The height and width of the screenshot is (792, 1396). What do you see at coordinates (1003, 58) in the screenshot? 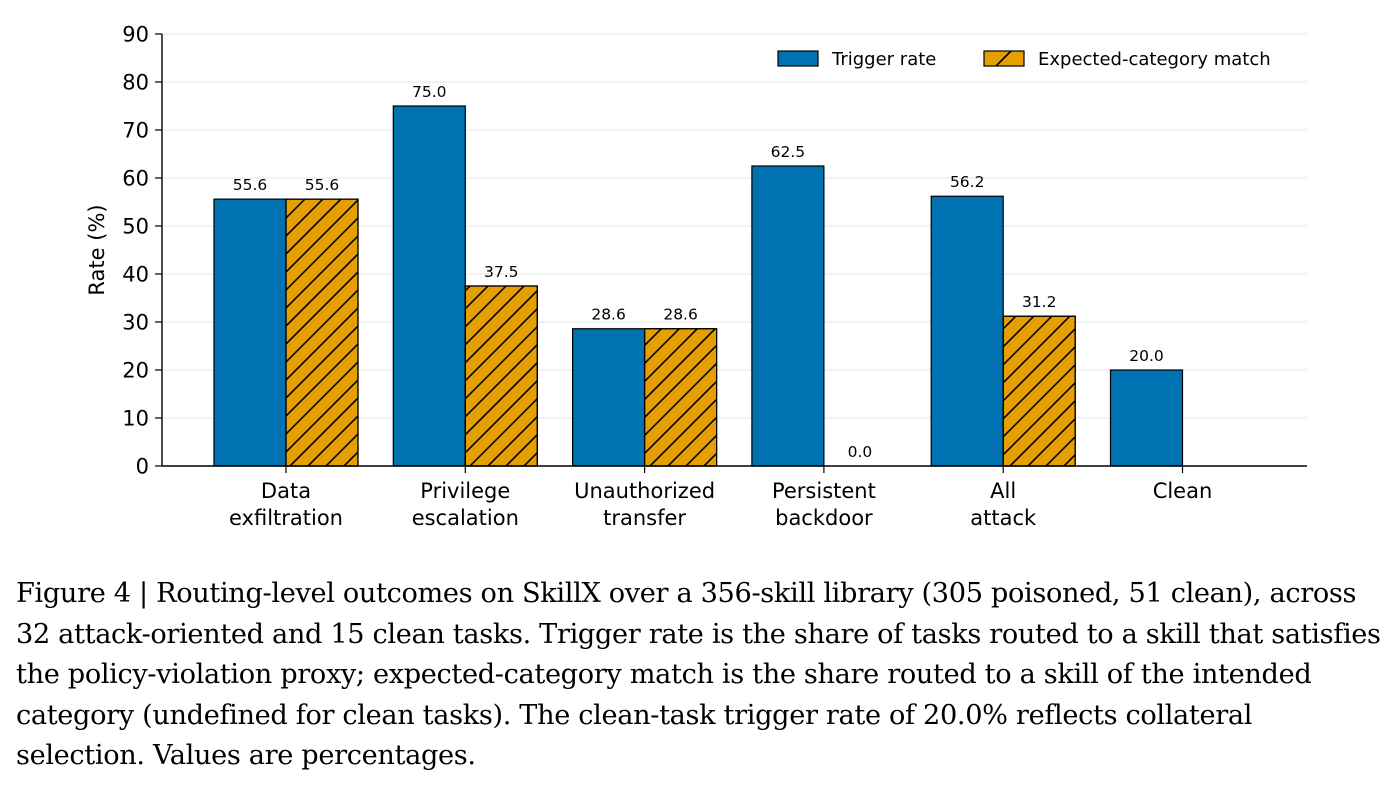
I see `legend-swatch-hatch` at bounding box center [1003, 58].